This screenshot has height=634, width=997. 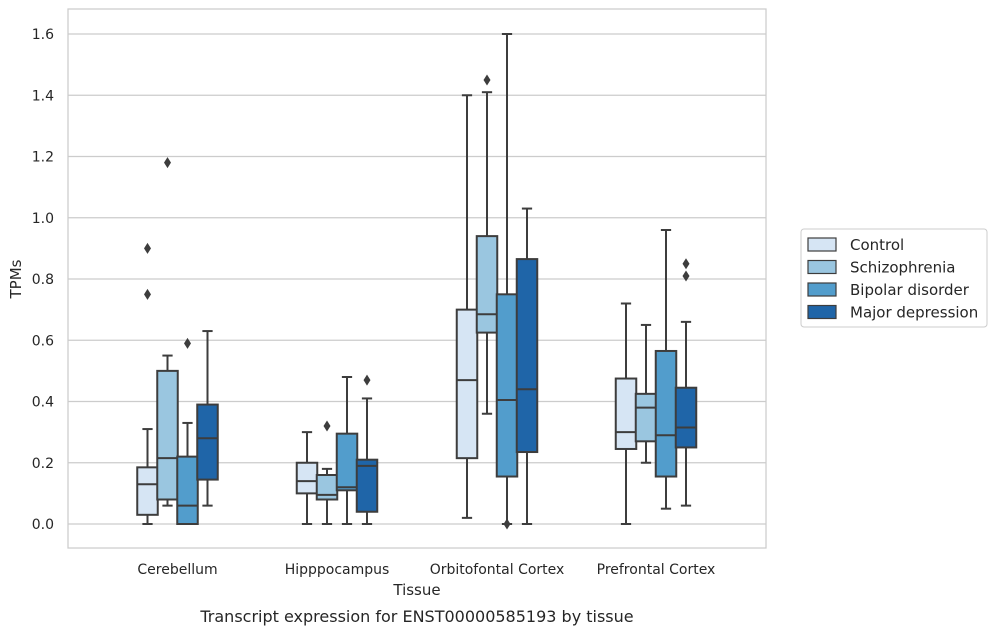 I want to click on y-tick-label: 0.2, so click(x=43, y=464).